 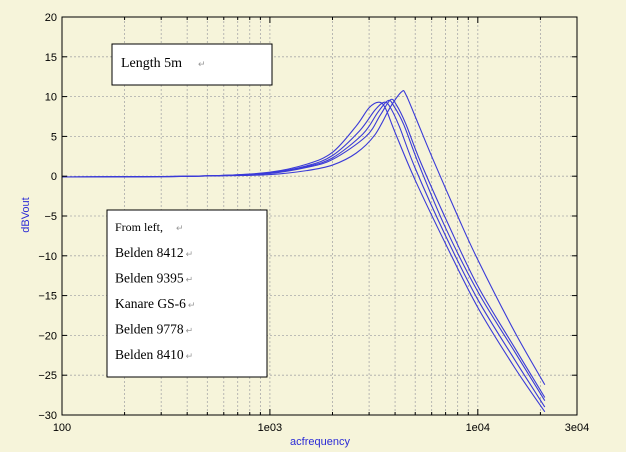 What do you see at coordinates (47, 416) in the screenshot?
I see `y-tick-label: −30` at bounding box center [47, 416].